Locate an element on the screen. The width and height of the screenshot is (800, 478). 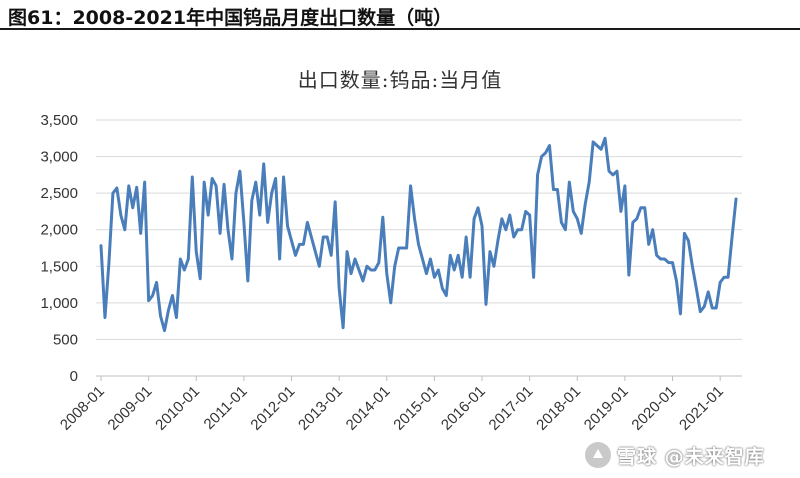
y-tick-label: 1,000 is located at coordinates (59, 303).